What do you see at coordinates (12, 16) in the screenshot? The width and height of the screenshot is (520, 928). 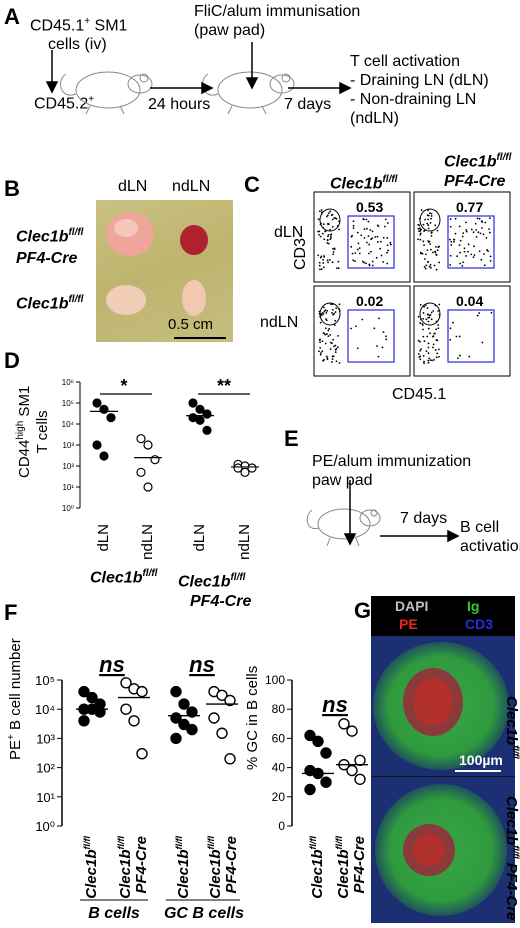 I see `panel-a-label: A` at bounding box center [12, 16].